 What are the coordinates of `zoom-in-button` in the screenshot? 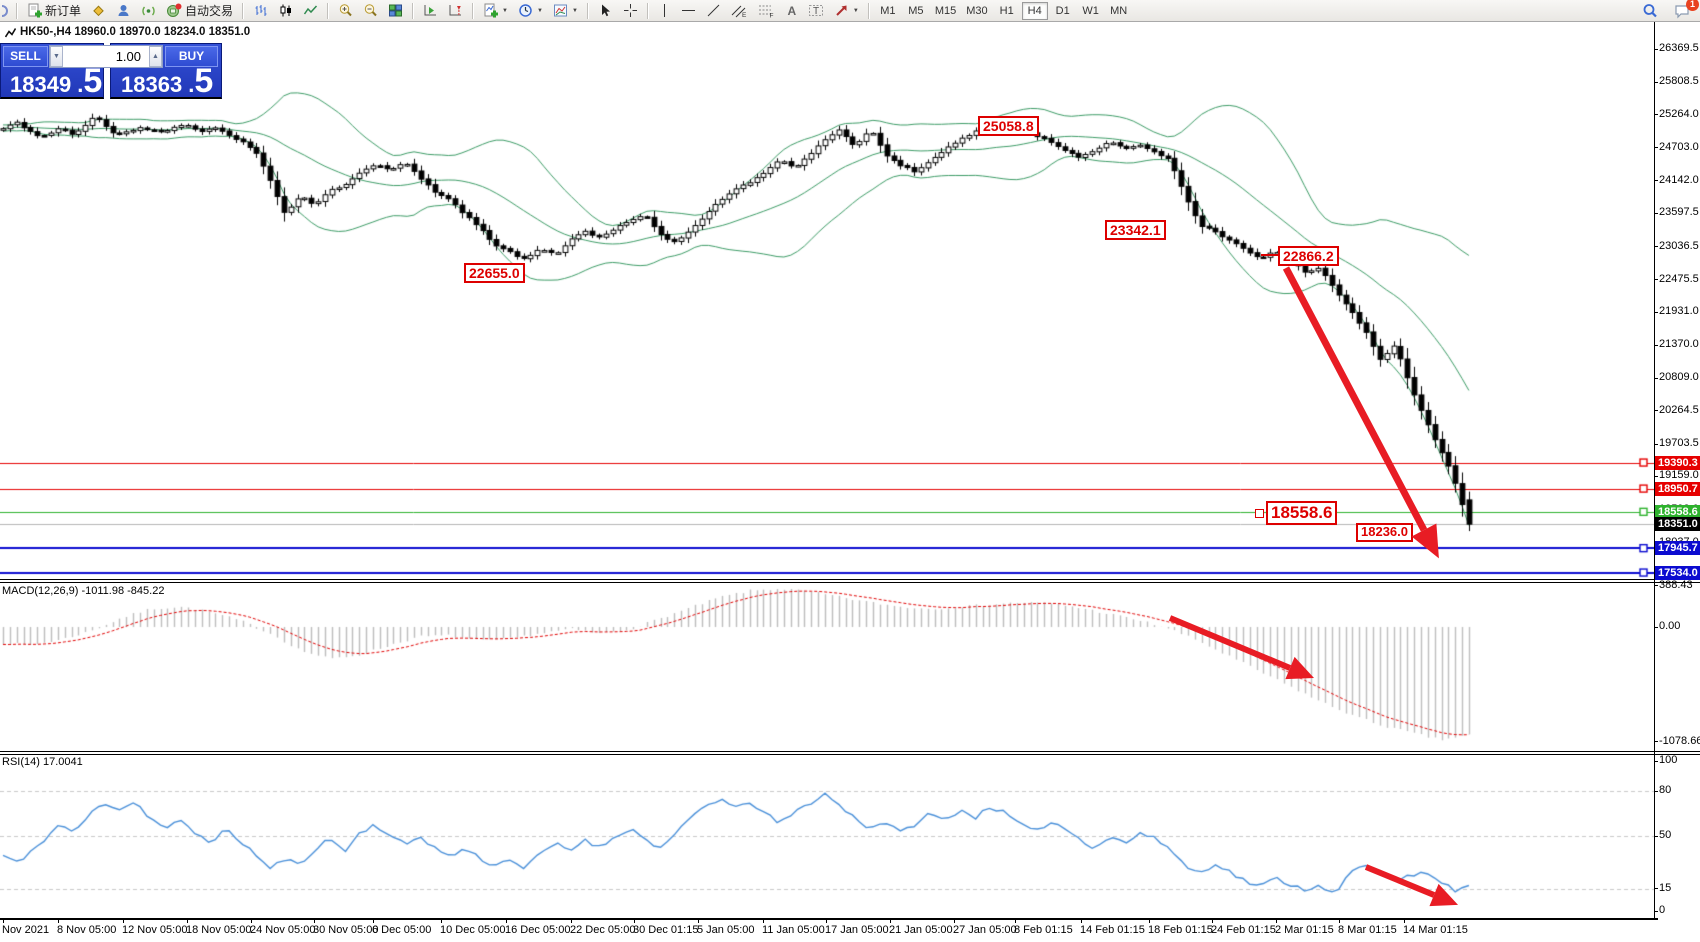 It's located at (345, 11).